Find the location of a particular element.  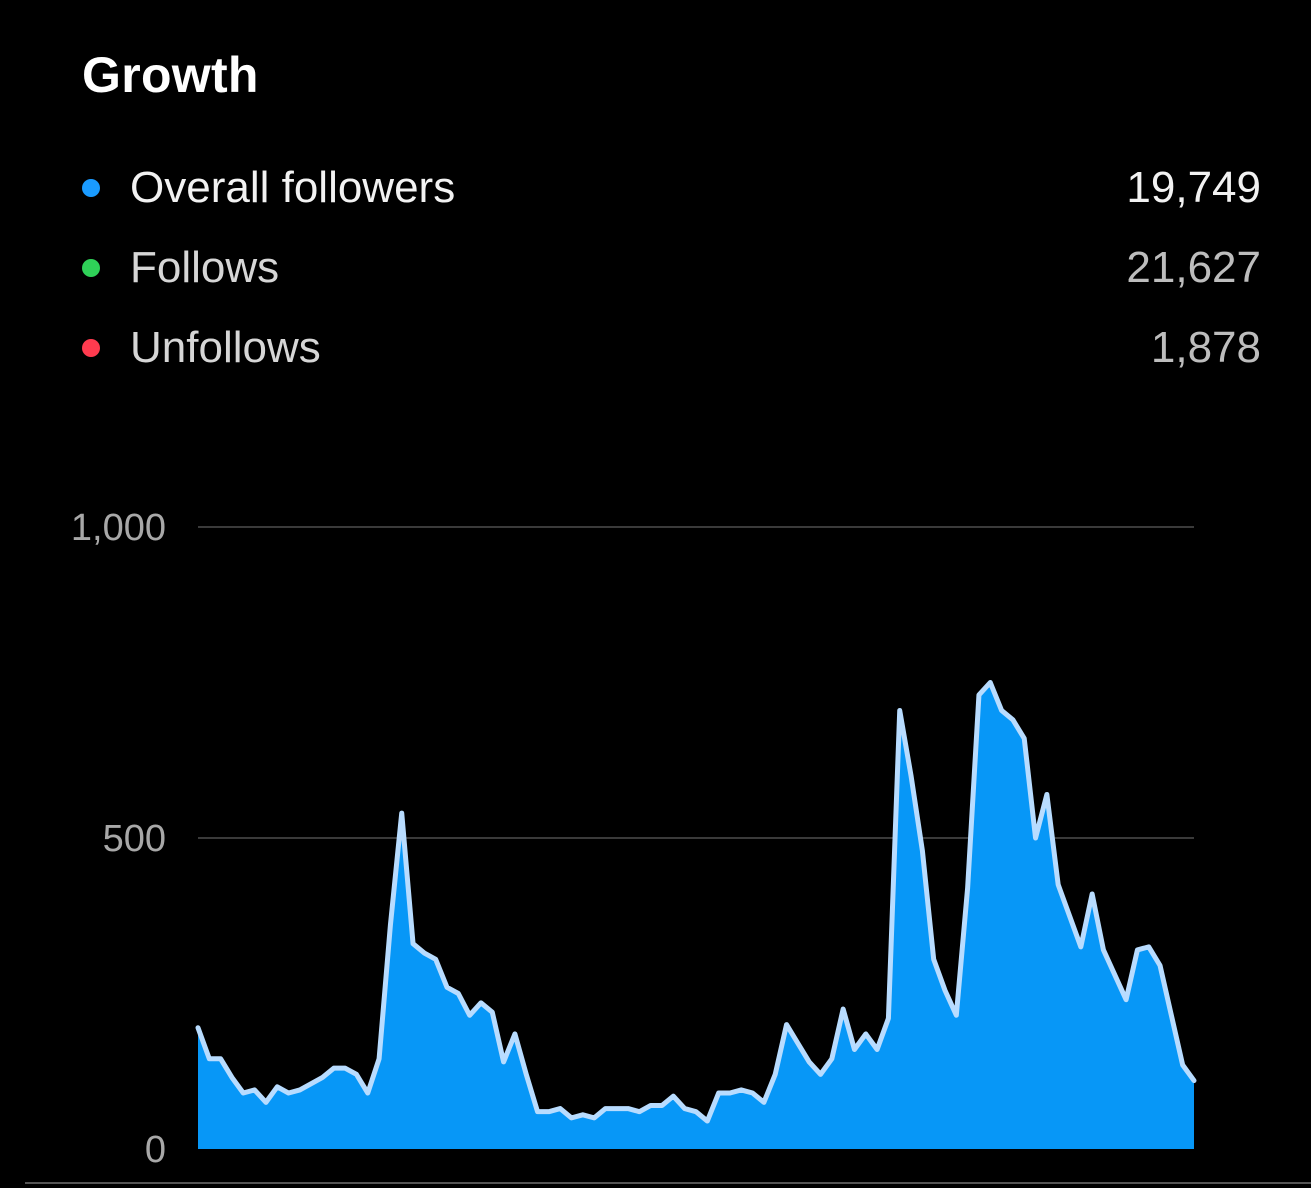

page-title: Growth is located at coordinates (170, 75).